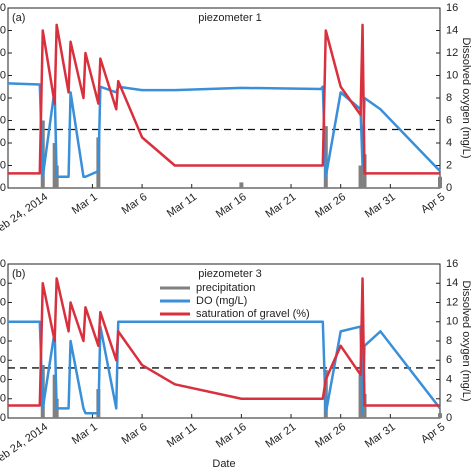  I want to click on legend-label: saturation of gravel (%), so click(253, 314).